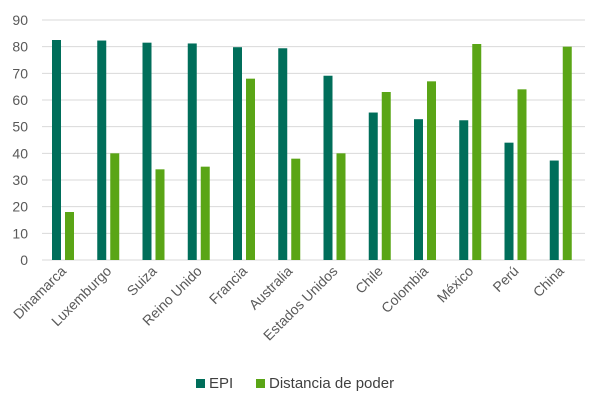  What do you see at coordinates (20, 140) in the screenshot?
I see `y-axis-ticks: 0 10 20 30 40 50 60 70 80 90` at bounding box center [20, 140].